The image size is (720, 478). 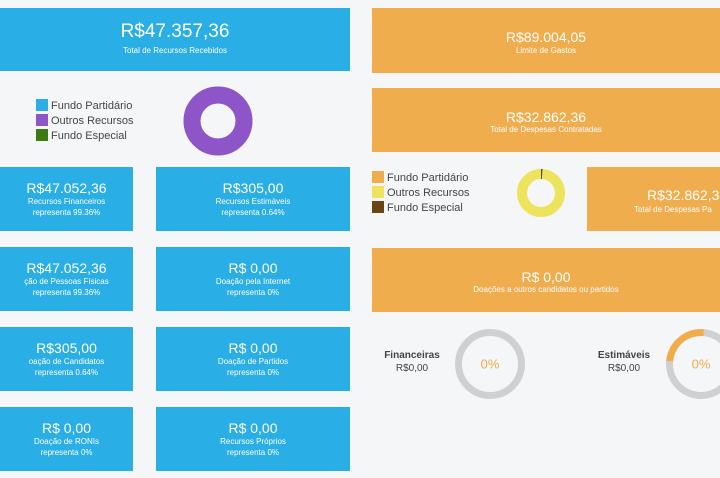 I want to click on card-label: Recursos Estimáveis, so click(x=253, y=201).